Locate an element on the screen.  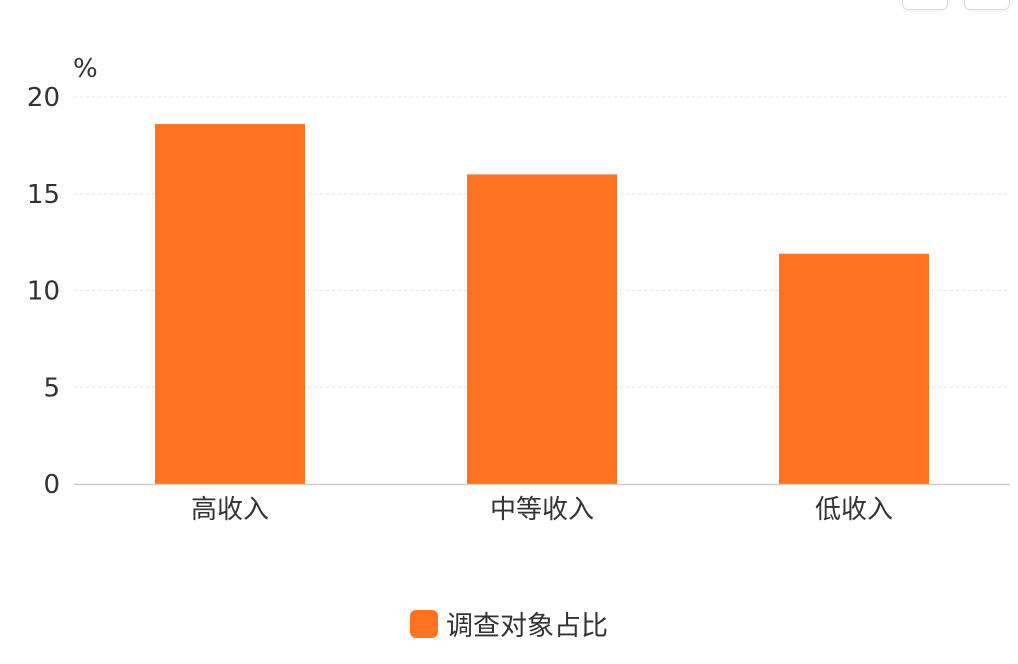
x-axis-tick-labels: 高收入 中等收入 低收入 is located at coordinates (542, 510).